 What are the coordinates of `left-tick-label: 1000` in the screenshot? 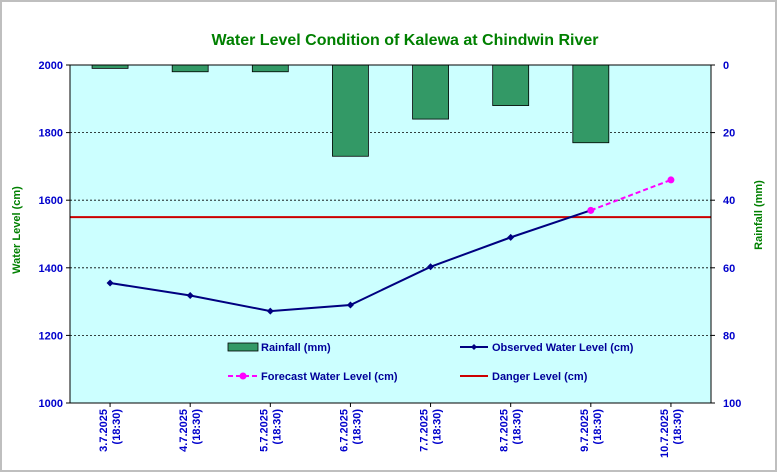 It's located at (51, 404).